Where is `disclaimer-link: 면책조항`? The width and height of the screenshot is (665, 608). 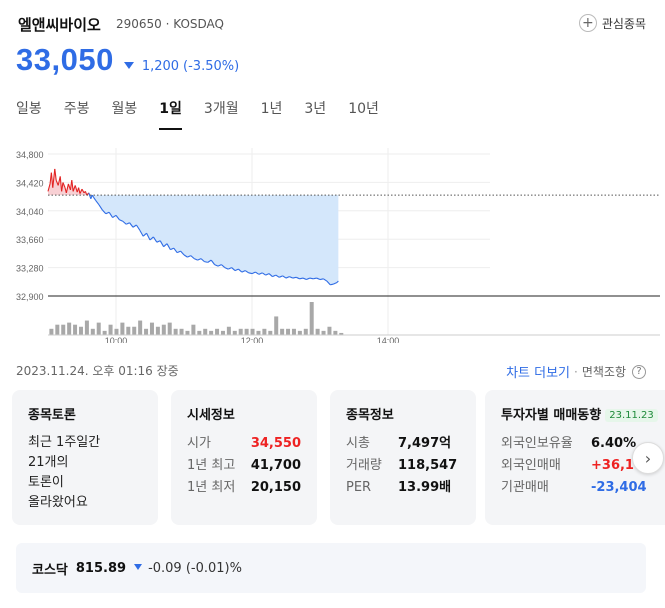
disclaimer-link: 면책조항 is located at coordinates (603, 372).